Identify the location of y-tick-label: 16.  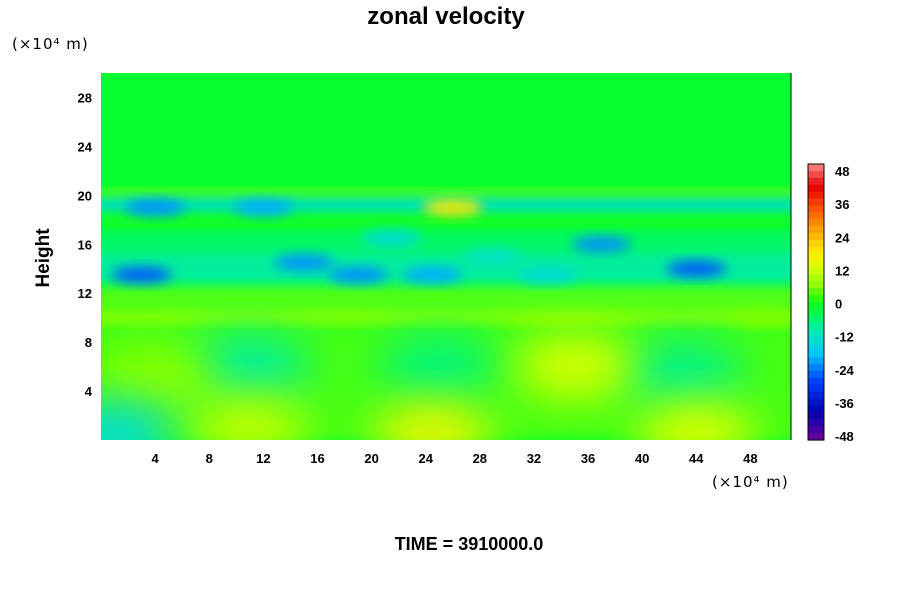
(85, 244).